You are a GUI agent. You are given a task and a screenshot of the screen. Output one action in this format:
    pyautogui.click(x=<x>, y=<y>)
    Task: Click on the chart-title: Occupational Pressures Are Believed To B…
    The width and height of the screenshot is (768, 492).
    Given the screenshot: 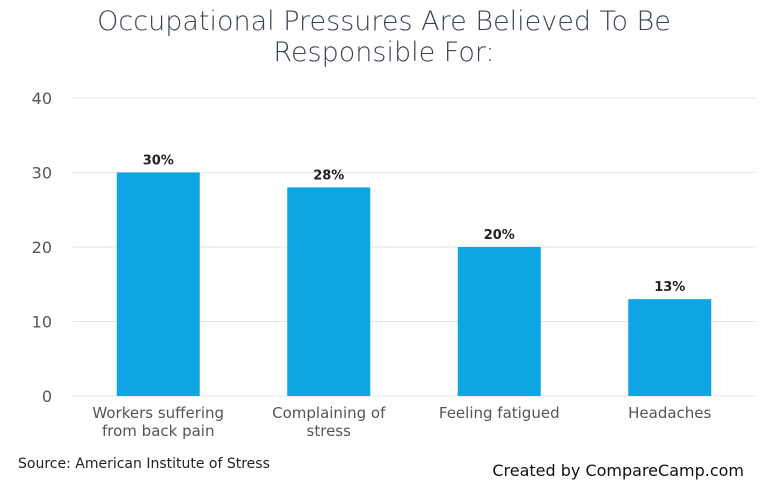 What is the action you would take?
    pyautogui.click(x=384, y=37)
    